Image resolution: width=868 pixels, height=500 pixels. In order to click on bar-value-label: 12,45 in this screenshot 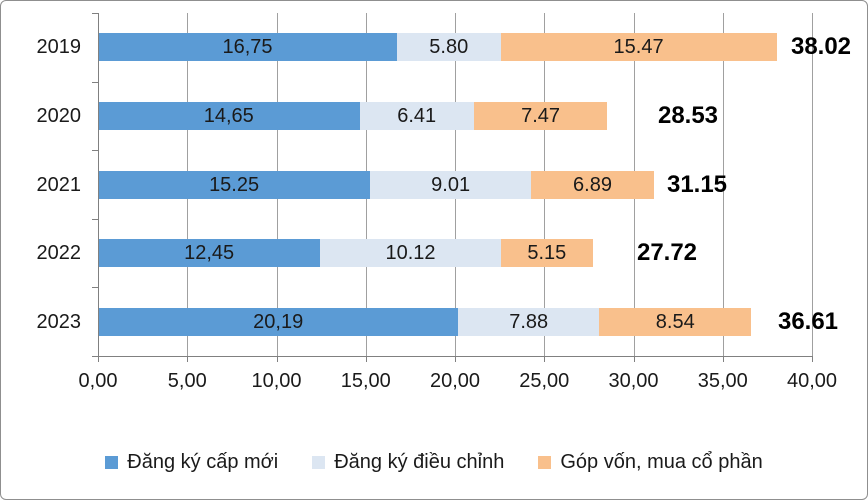, I will do `click(209, 253)`.